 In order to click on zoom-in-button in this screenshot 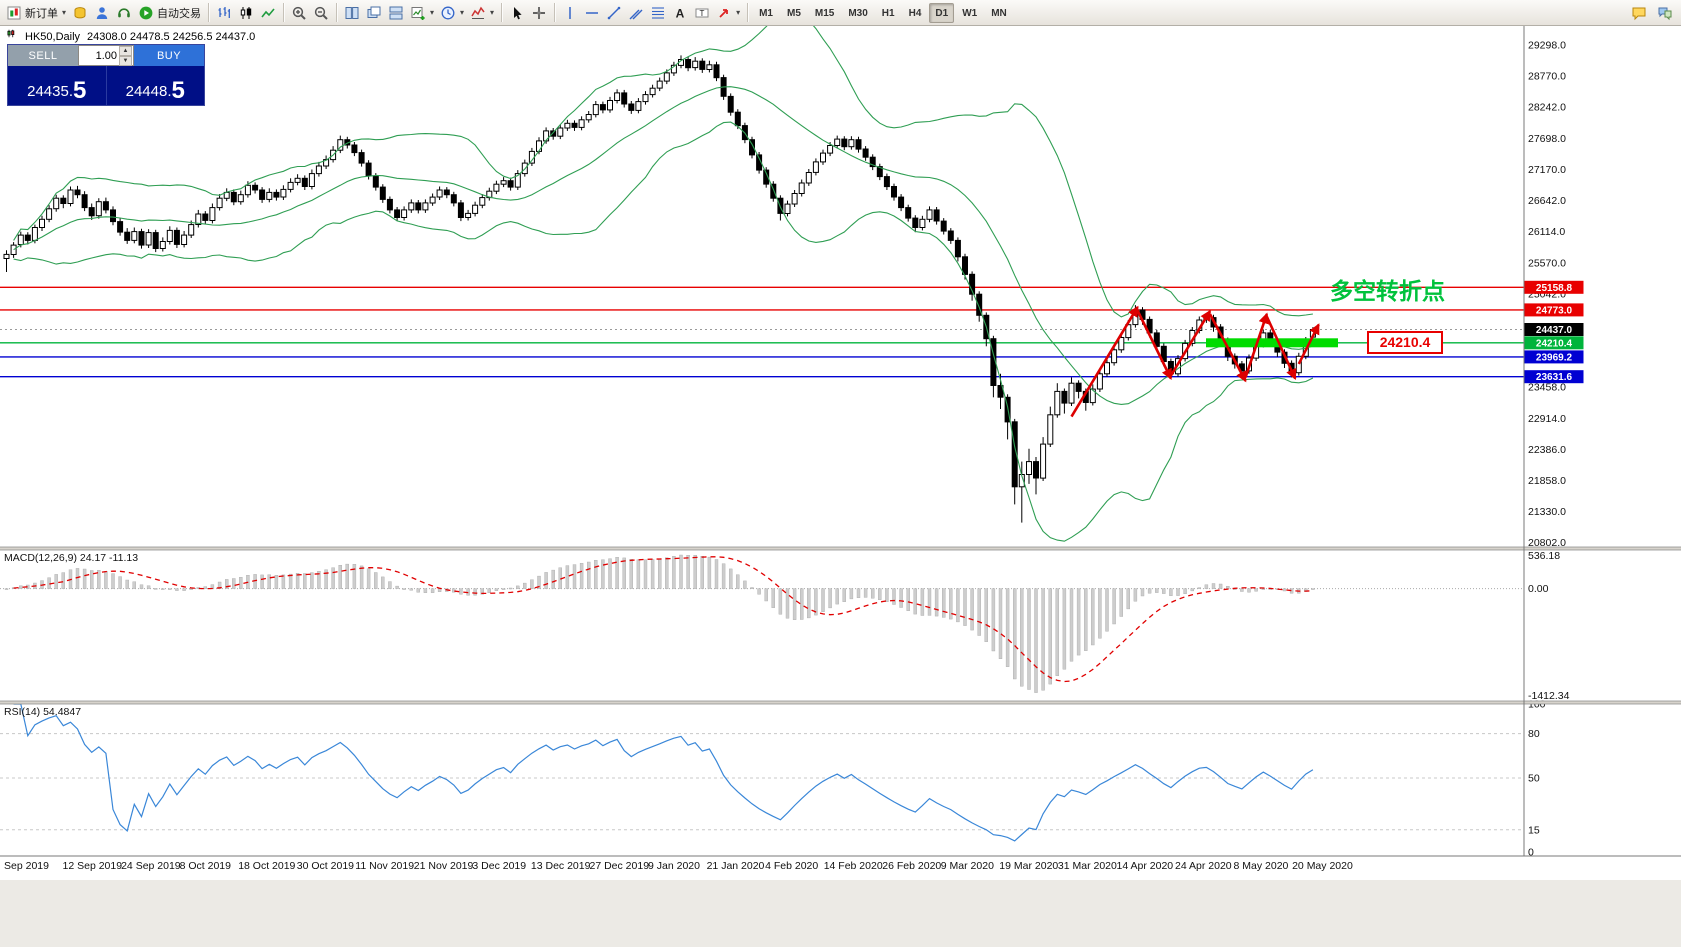, I will do `click(299, 13)`.